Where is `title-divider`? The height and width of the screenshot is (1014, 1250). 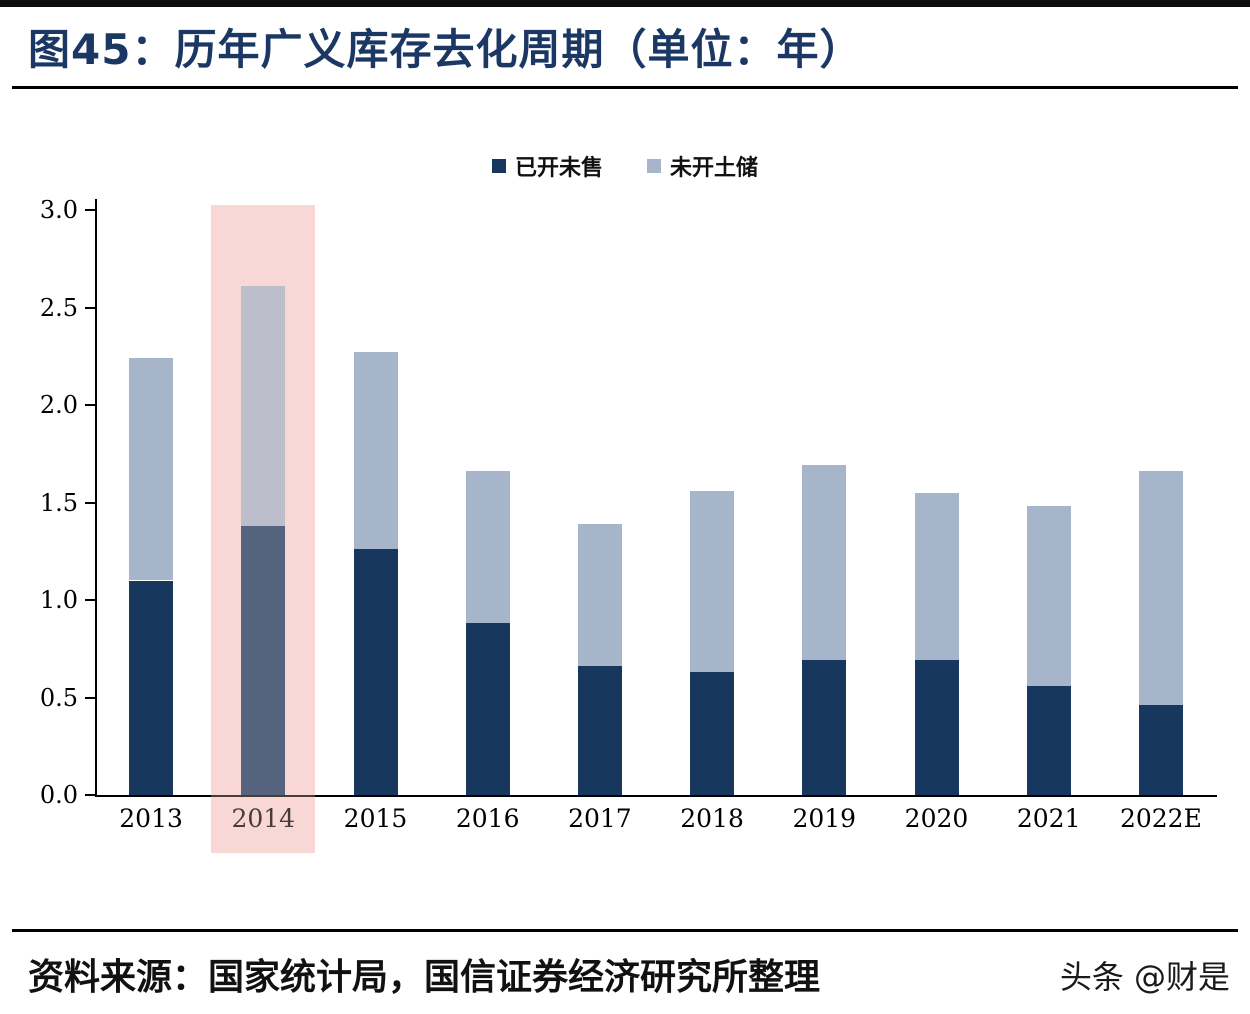 title-divider is located at coordinates (625, 87).